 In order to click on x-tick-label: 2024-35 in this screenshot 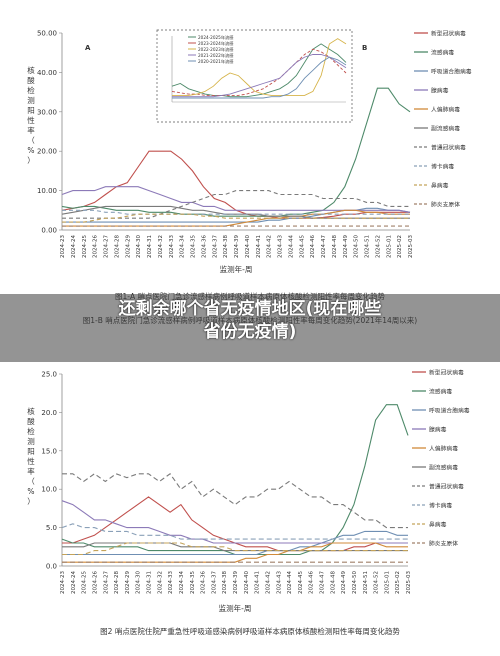, I will do `click(194, 246)`.